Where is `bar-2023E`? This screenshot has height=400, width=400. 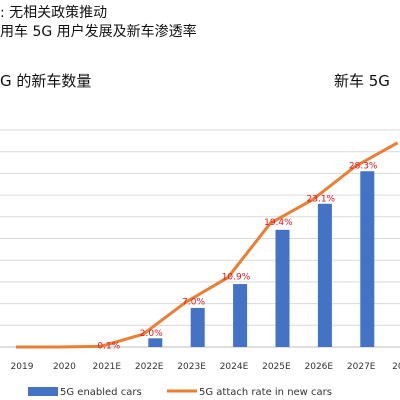
bar-2023E is located at coordinates (197, 327).